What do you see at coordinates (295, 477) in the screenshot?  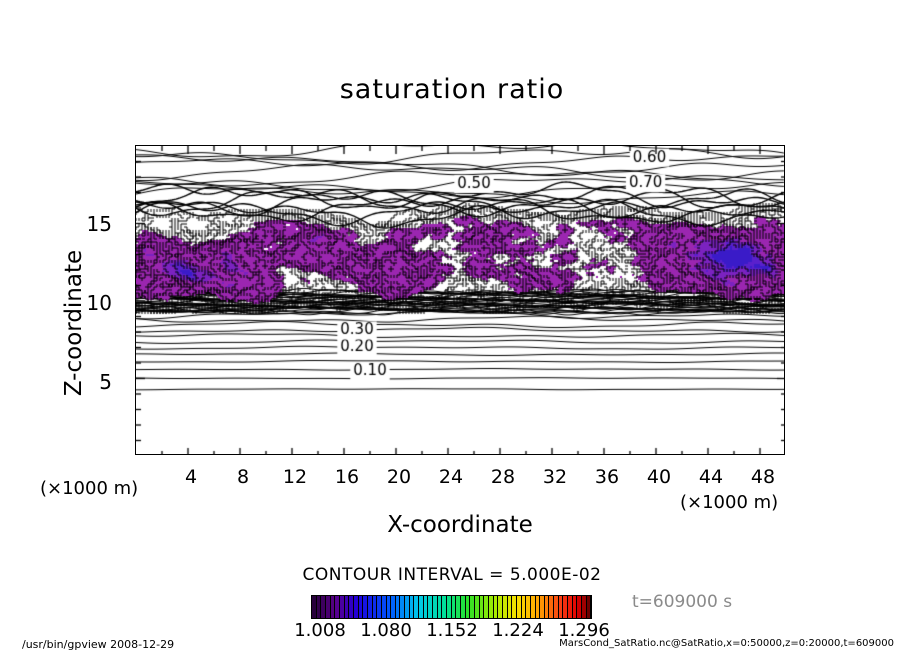 I see `x-tick-12: 12` at bounding box center [295, 477].